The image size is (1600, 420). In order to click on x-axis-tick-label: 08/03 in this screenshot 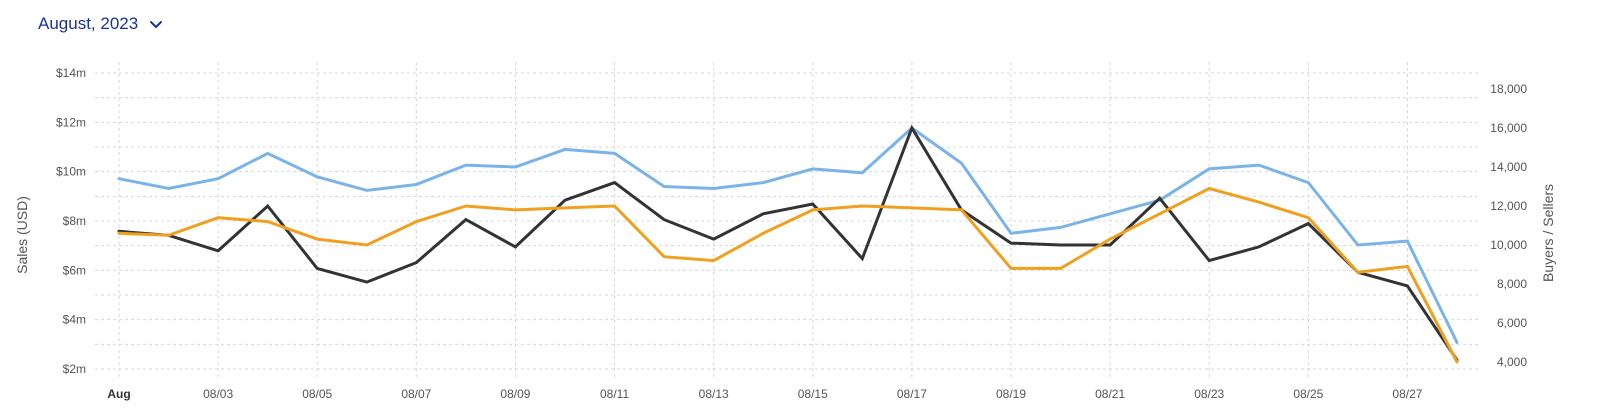, I will do `click(218, 394)`.